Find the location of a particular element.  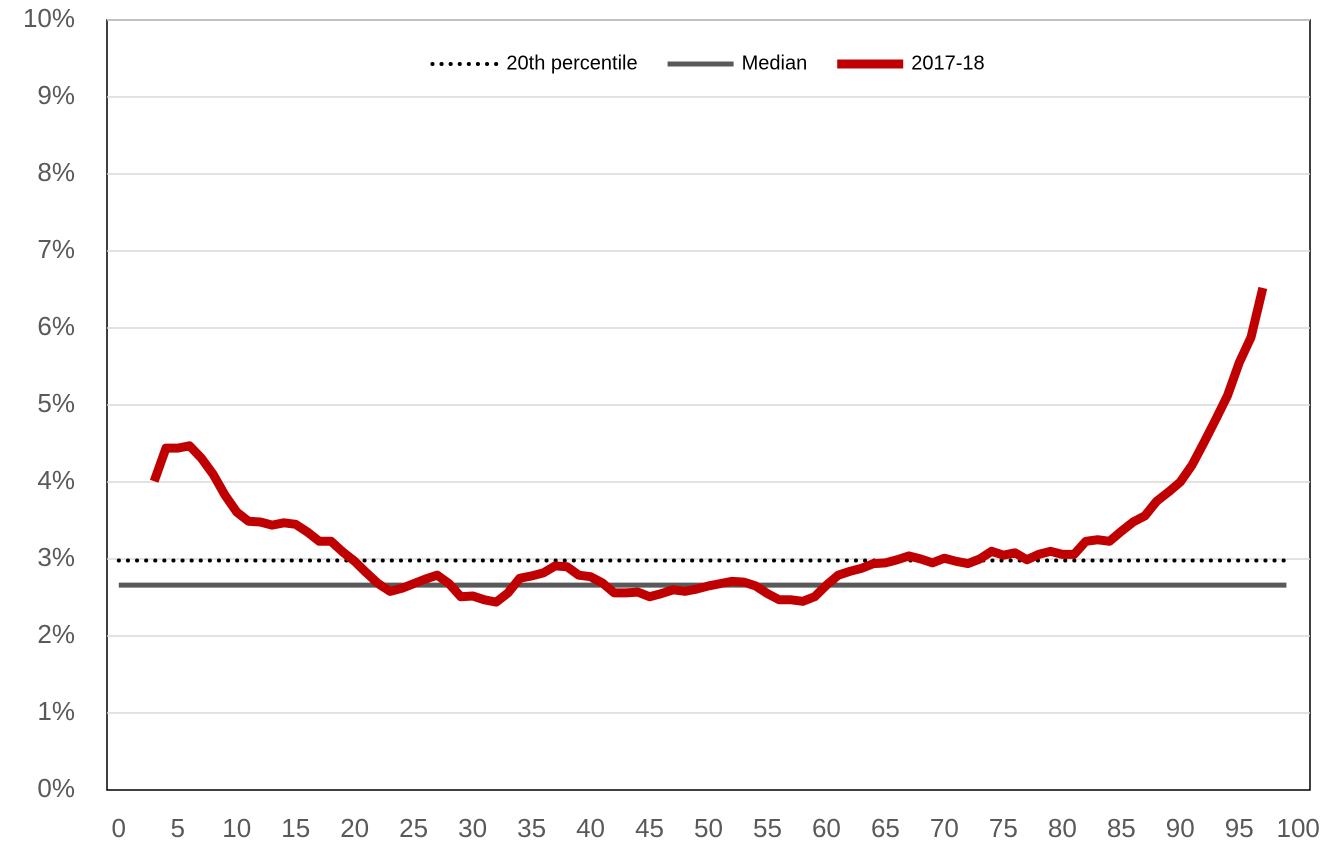

x-tick-label: 75 is located at coordinates (1003, 828).